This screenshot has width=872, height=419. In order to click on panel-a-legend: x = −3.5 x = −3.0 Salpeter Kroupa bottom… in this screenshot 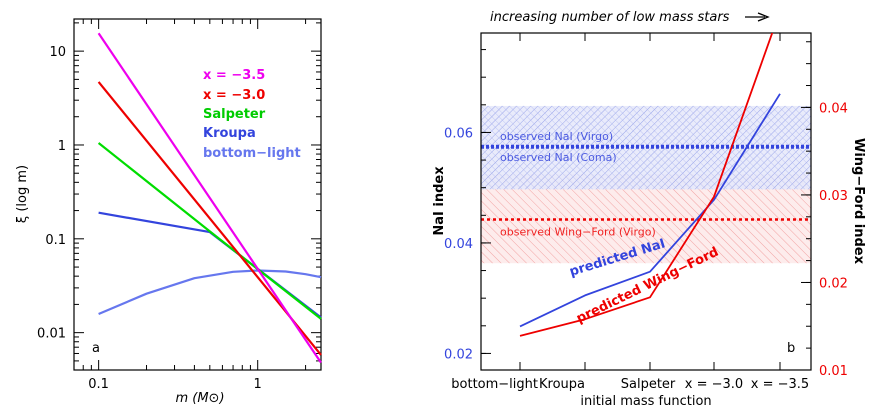, I will do `click(252, 114)`.